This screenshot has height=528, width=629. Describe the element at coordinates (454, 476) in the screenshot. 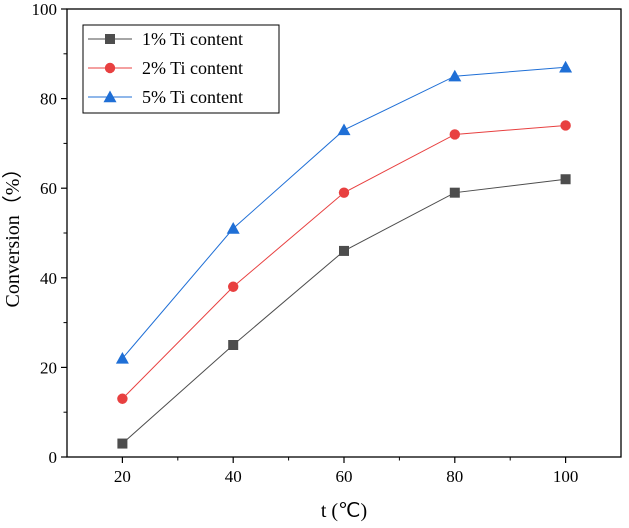

I see `x-tick-label: 80` at that location.